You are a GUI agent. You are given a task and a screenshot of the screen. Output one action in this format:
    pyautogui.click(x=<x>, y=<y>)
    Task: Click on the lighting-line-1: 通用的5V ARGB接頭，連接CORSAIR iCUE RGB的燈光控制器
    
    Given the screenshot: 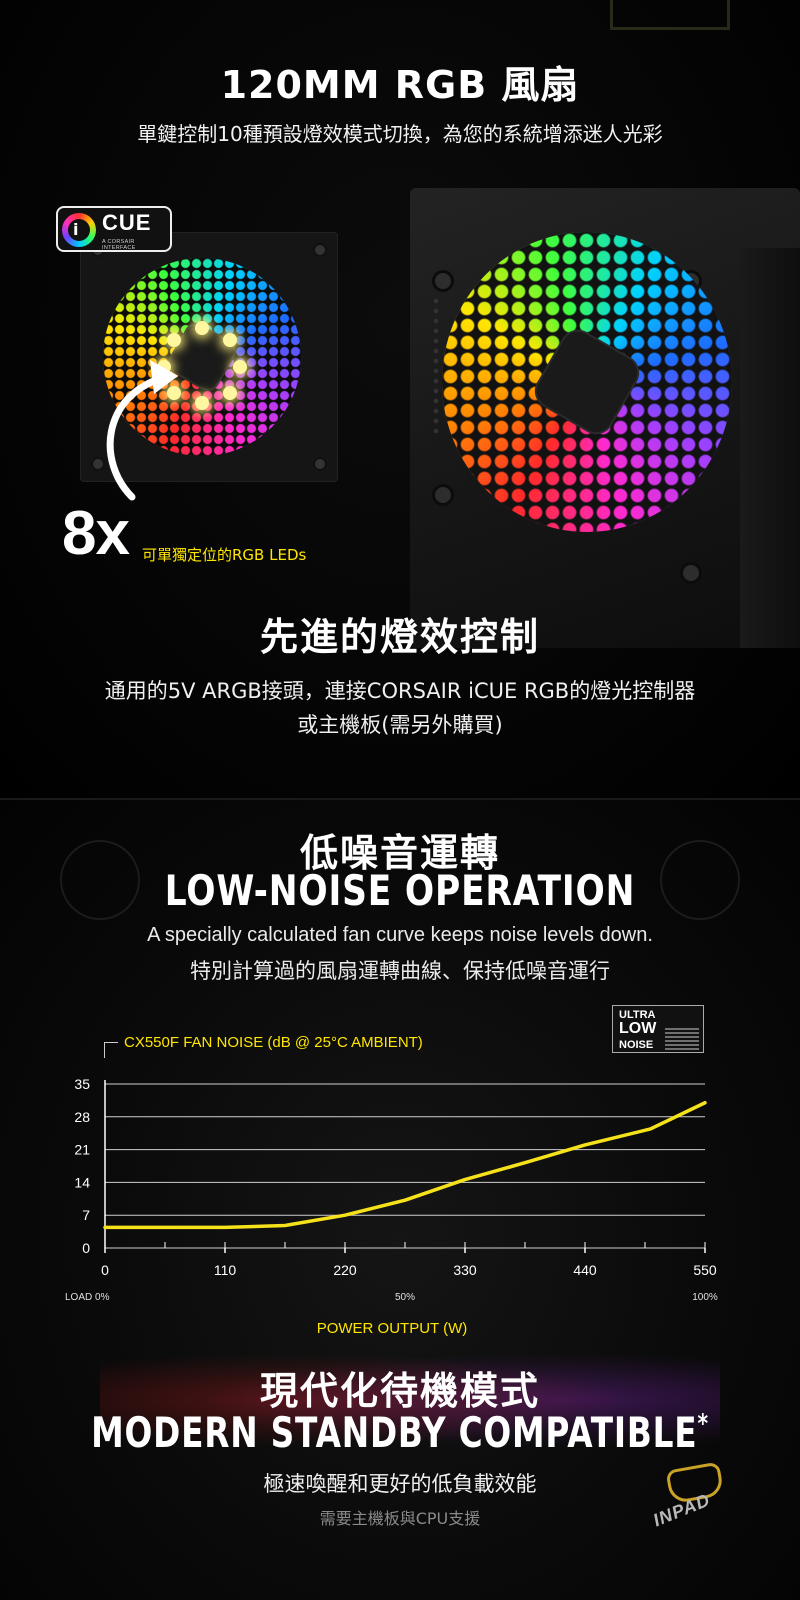 What is the action you would take?
    pyautogui.click(x=400, y=691)
    